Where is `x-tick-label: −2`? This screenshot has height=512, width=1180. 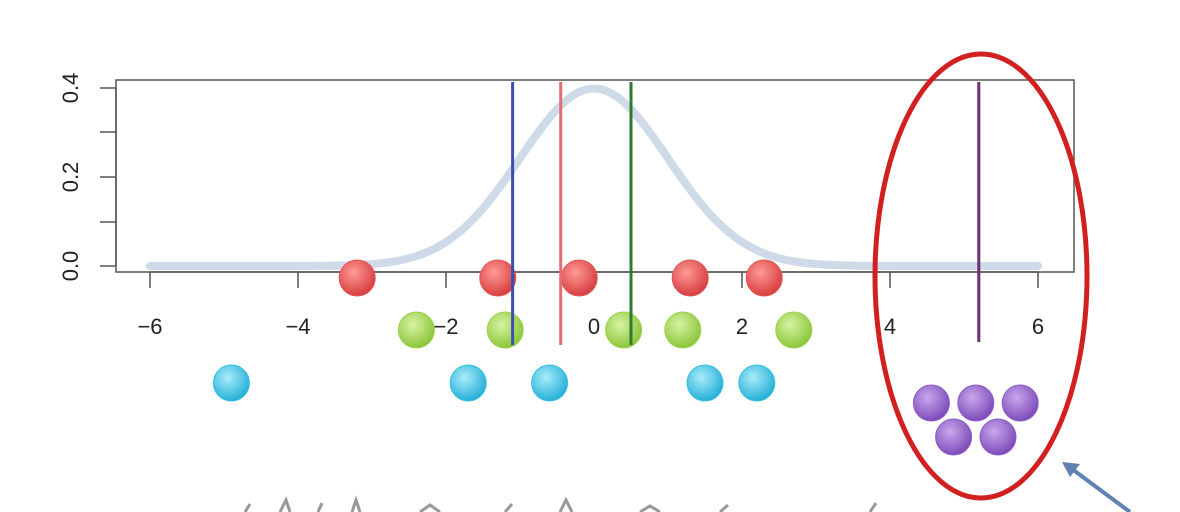
x-tick-label: −2 is located at coordinates (445, 326).